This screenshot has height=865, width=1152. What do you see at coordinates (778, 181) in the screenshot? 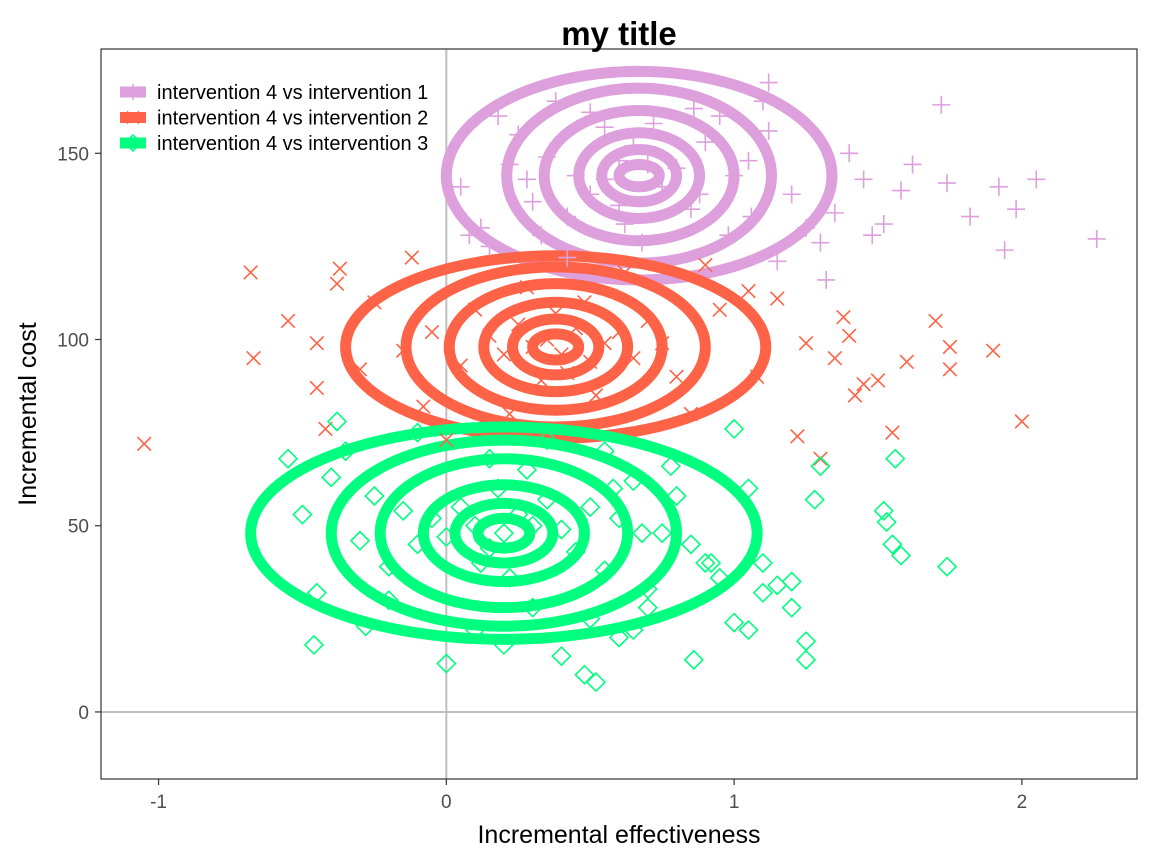
I see `series-1-points` at bounding box center [778, 181].